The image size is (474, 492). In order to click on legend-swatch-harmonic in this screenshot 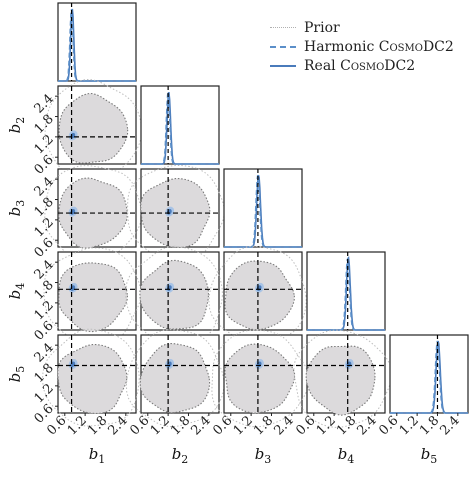, I will do `click(283, 46)`.